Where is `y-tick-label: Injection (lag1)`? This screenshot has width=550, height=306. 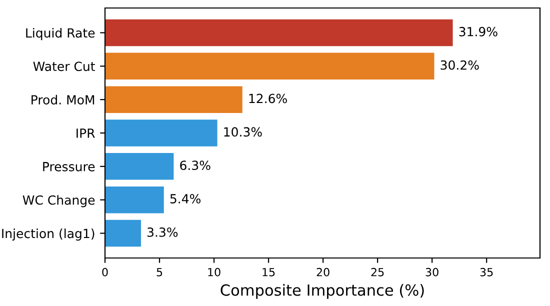 y-tick-label: Injection (lag1) is located at coordinates (48, 234).